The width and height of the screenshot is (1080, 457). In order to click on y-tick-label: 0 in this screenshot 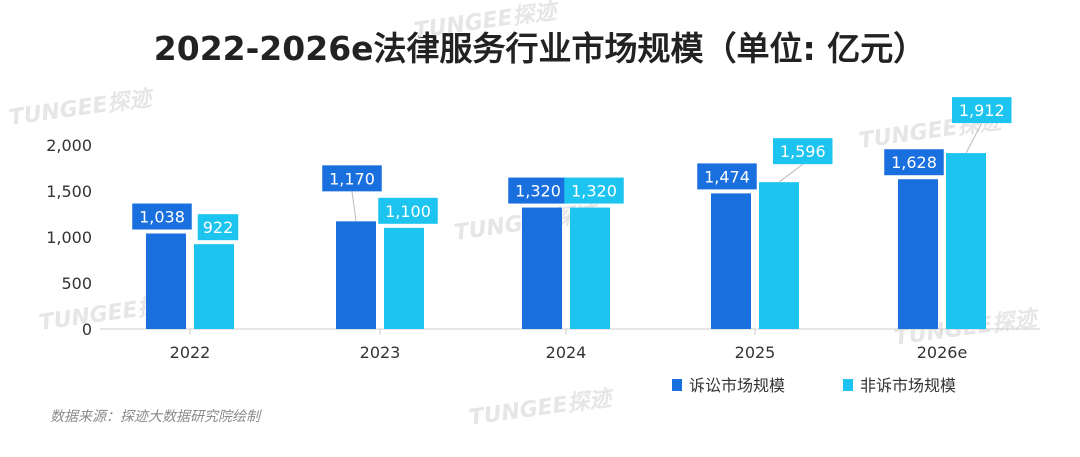, I will do `click(87, 329)`.